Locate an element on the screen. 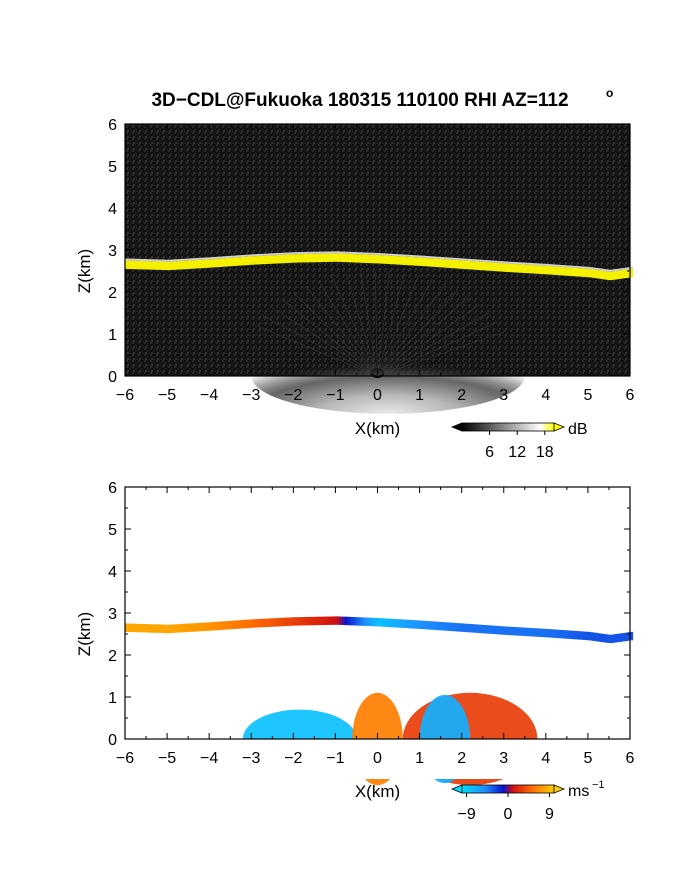 The width and height of the screenshot is (680, 880). x-tick-label: −4 is located at coordinates (209, 395).